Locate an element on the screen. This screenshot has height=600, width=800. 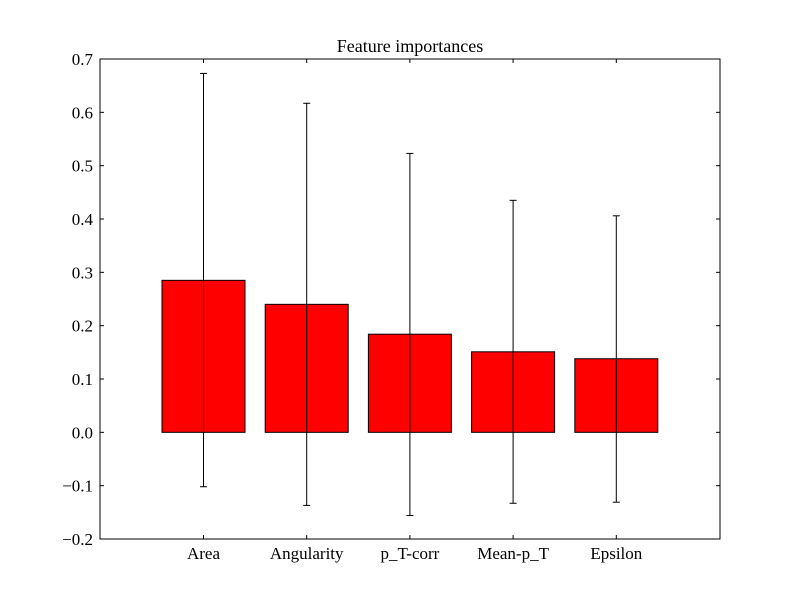
y-tick-label: 0.3 is located at coordinates (82, 272).